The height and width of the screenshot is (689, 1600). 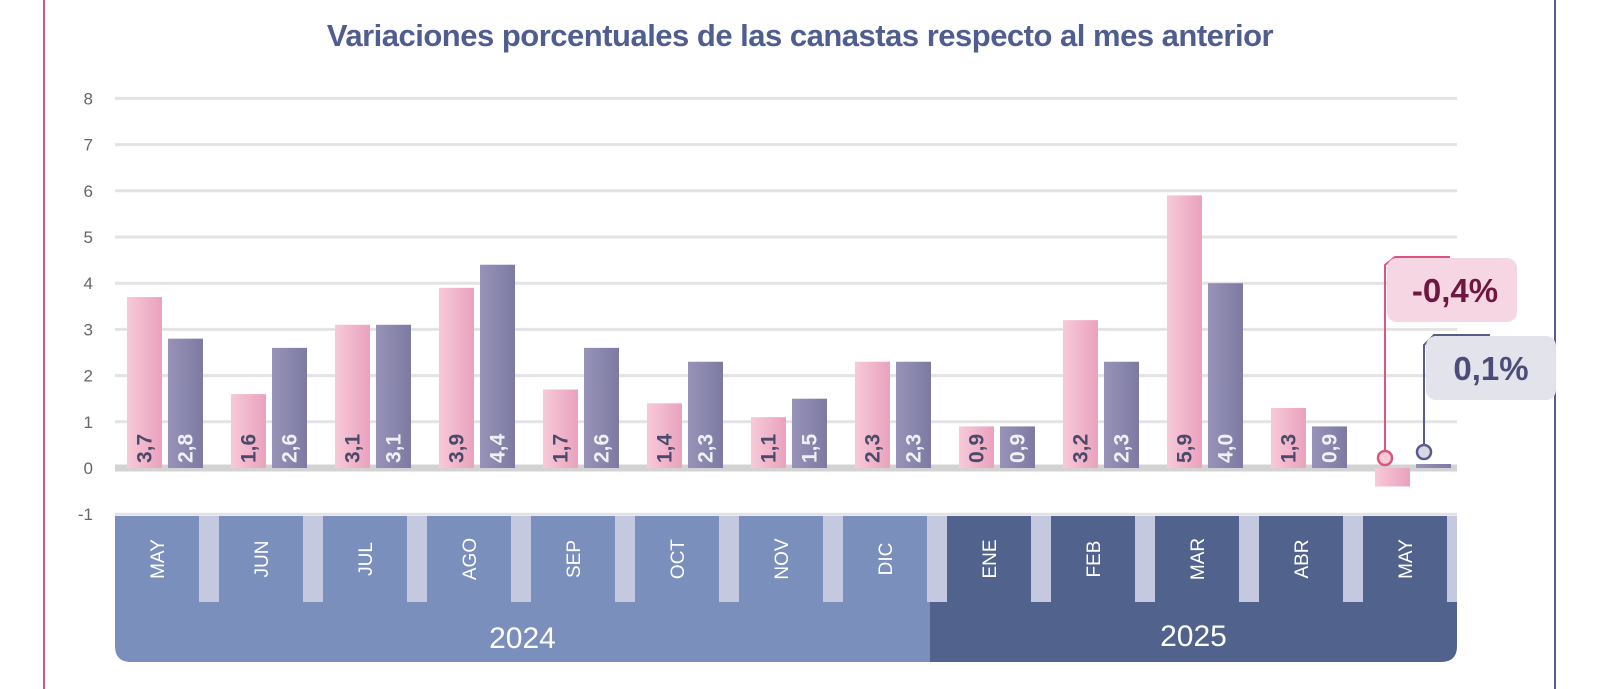 What do you see at coordinates (85, 514) in the screenshot?
I see `y-tick-label: -1` at bounding box center [85, 514].